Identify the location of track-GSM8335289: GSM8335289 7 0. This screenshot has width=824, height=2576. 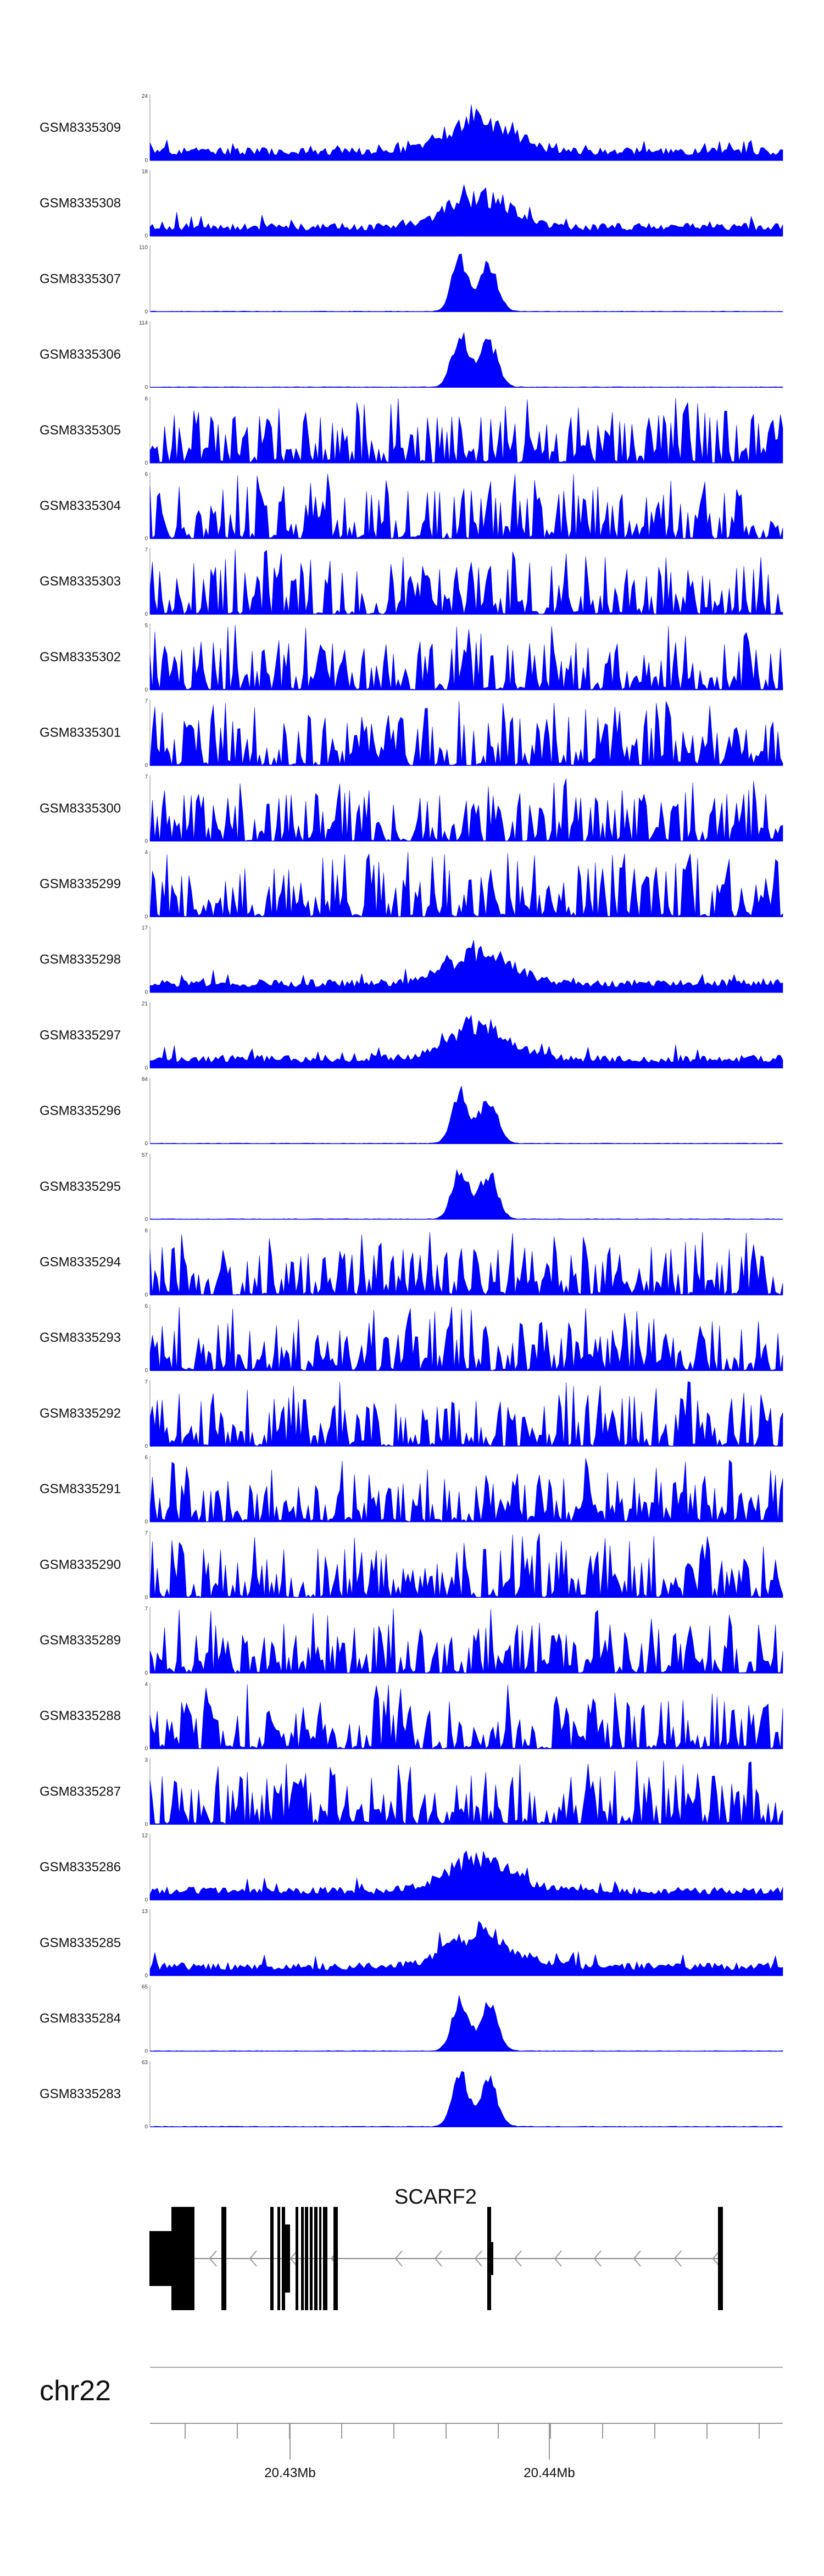
(411, 1641).